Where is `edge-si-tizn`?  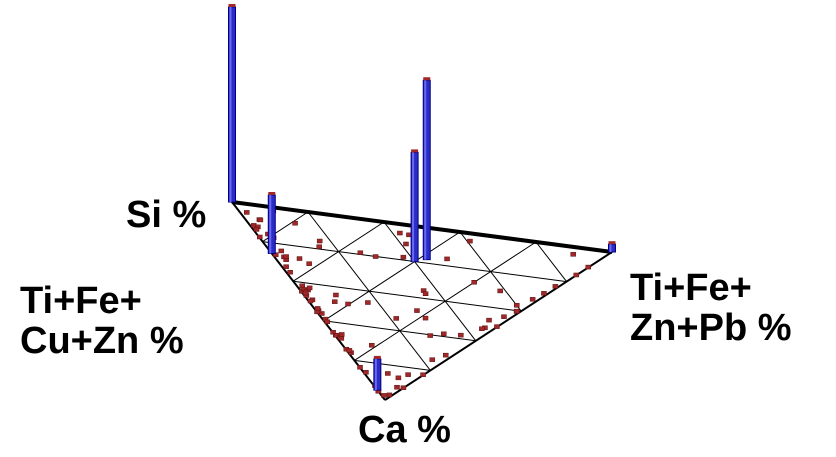
edge-si-tizn is located at coordinates (422, 227).